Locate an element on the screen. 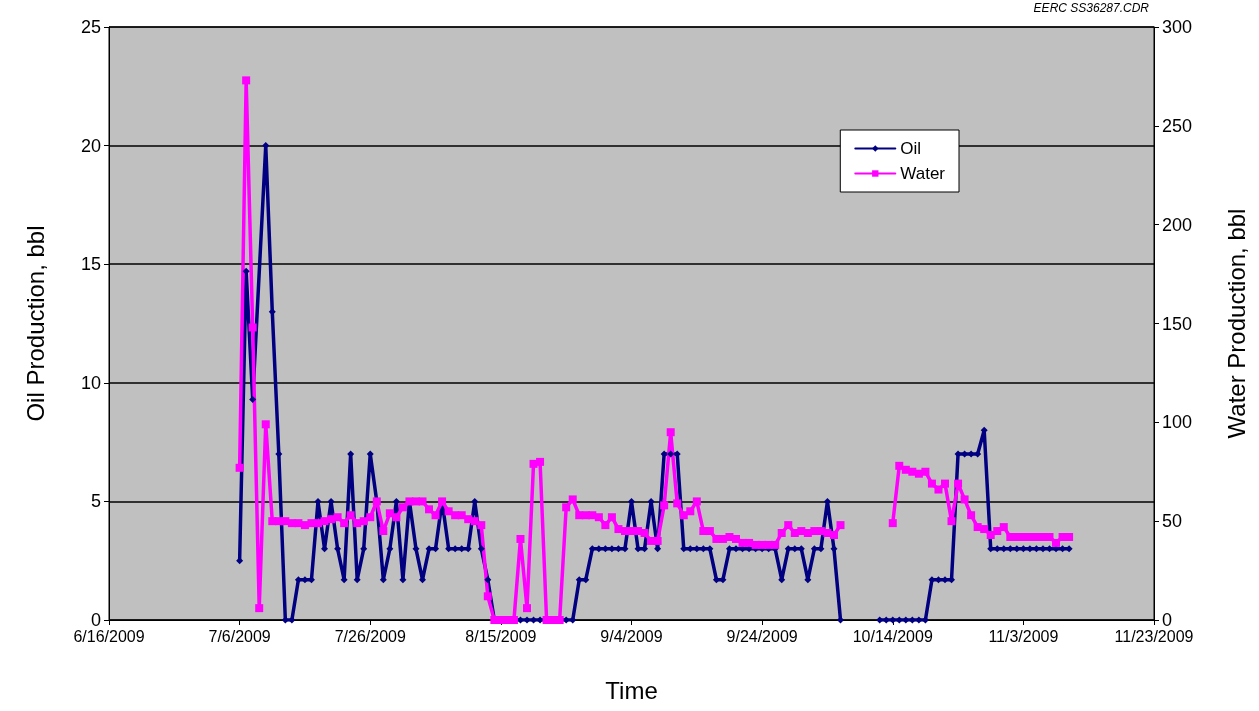 The width and height of the screenshot is (1259, 711). x-tick-label: 8/15/2009 is located at coordinates (501, 636).